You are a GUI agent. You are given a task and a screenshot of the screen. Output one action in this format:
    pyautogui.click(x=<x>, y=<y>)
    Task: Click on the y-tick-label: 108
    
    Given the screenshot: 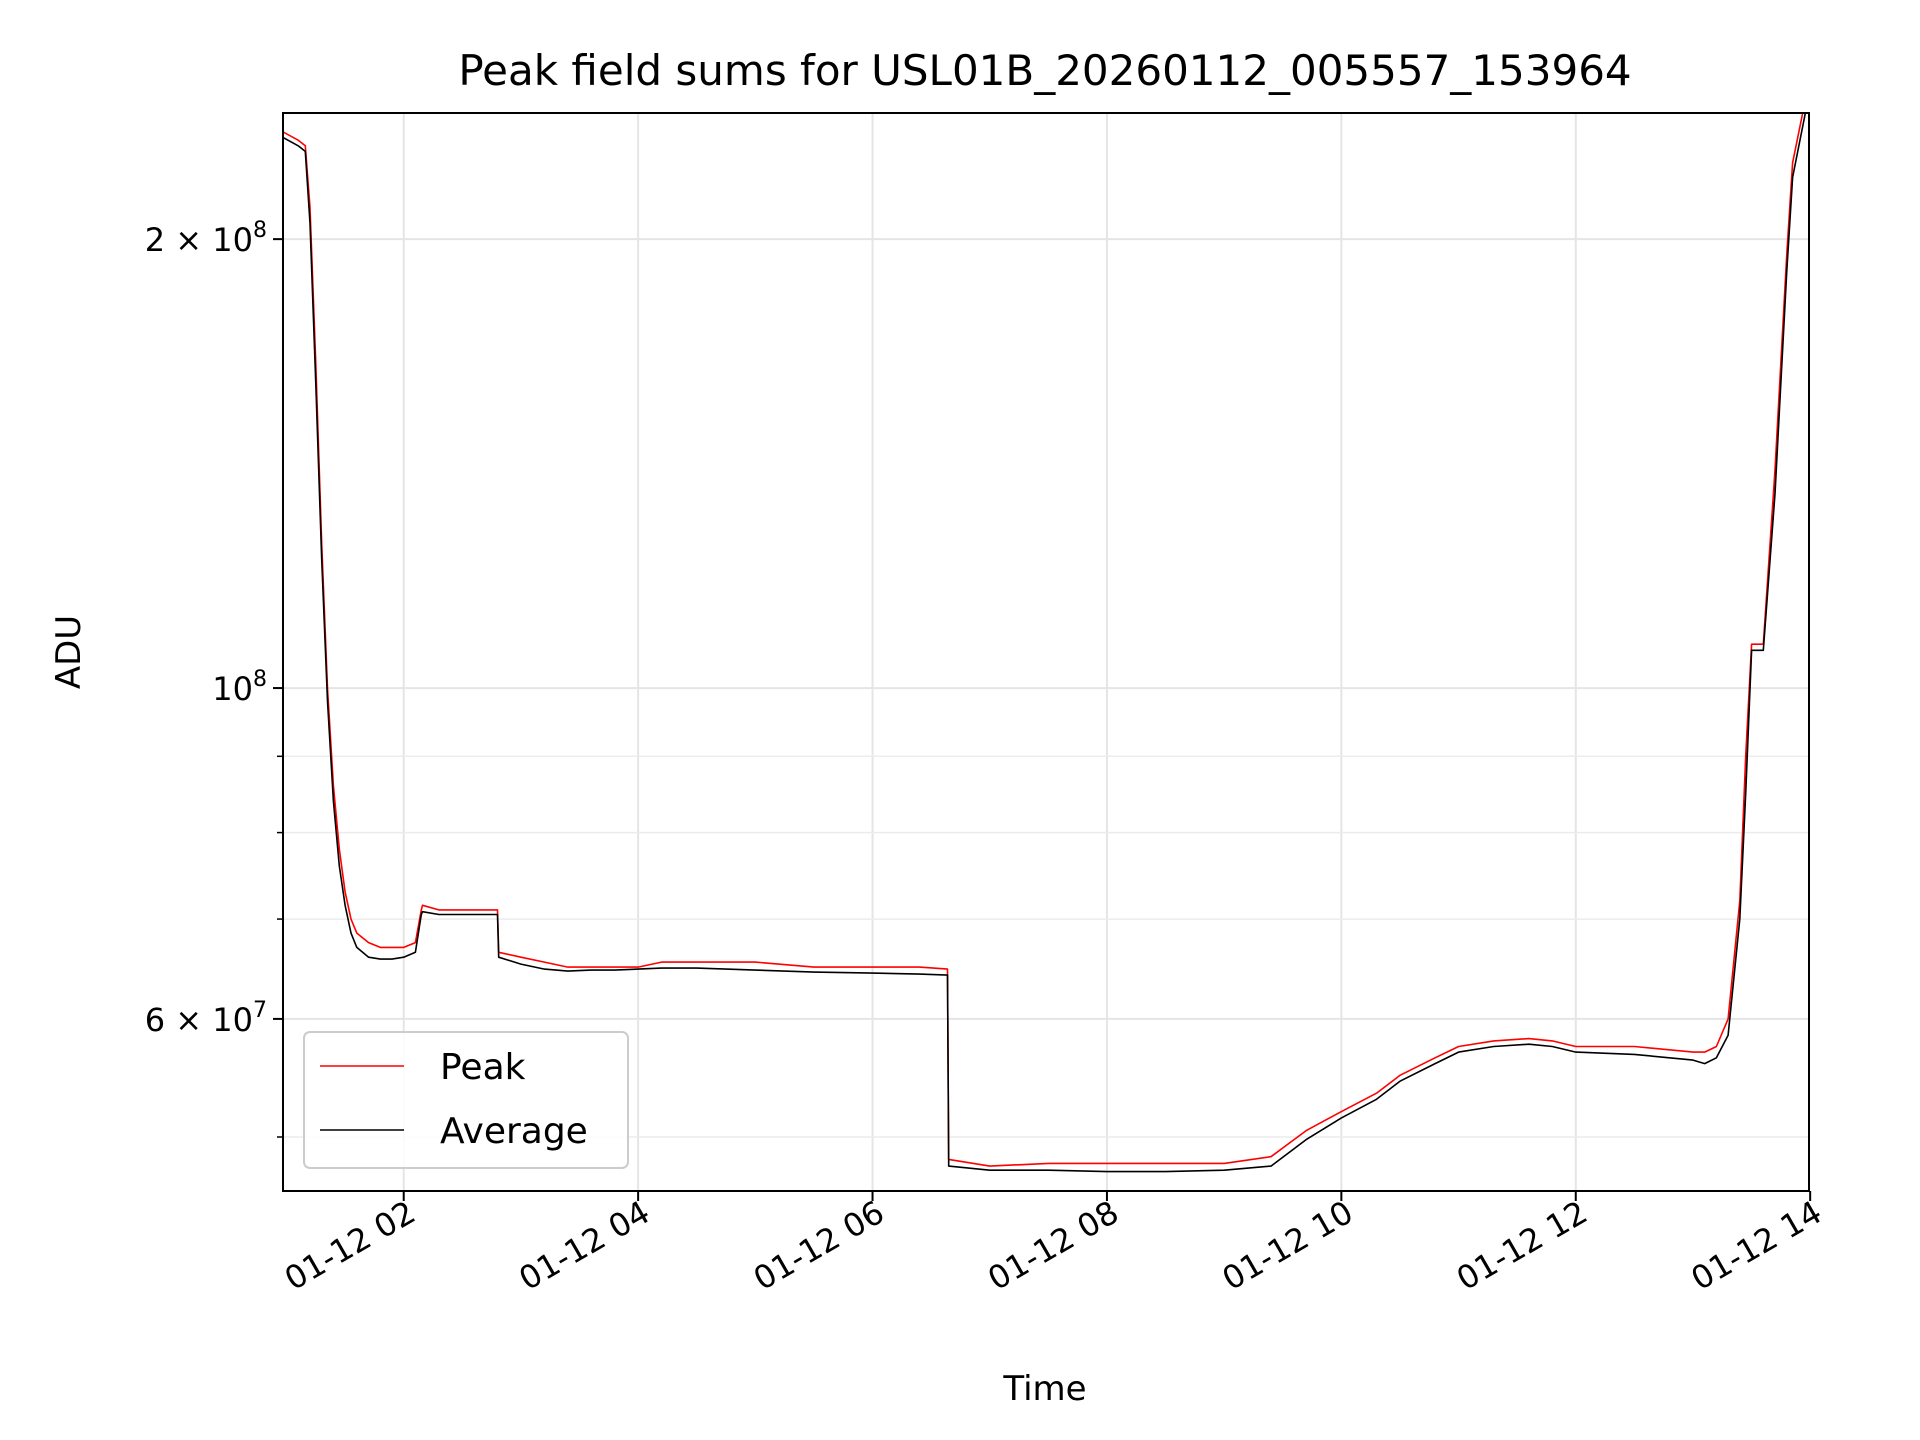 What is the action you would take?
    pyautogui.click(x=239, y=687)
    